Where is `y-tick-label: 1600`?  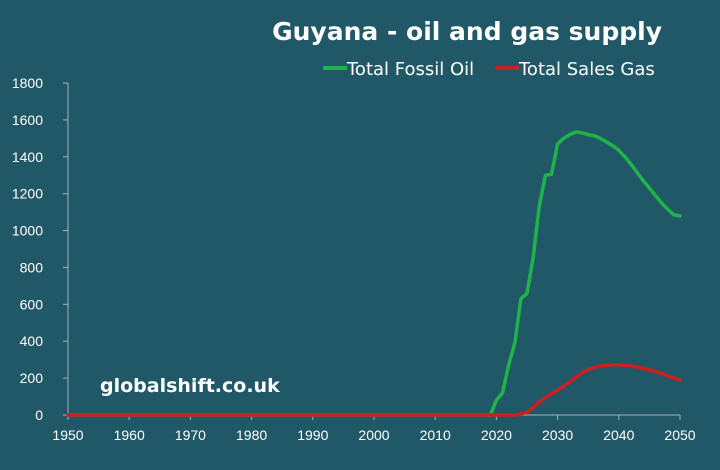 y-tick-label: 1600 is located at coordinates (27, 120).